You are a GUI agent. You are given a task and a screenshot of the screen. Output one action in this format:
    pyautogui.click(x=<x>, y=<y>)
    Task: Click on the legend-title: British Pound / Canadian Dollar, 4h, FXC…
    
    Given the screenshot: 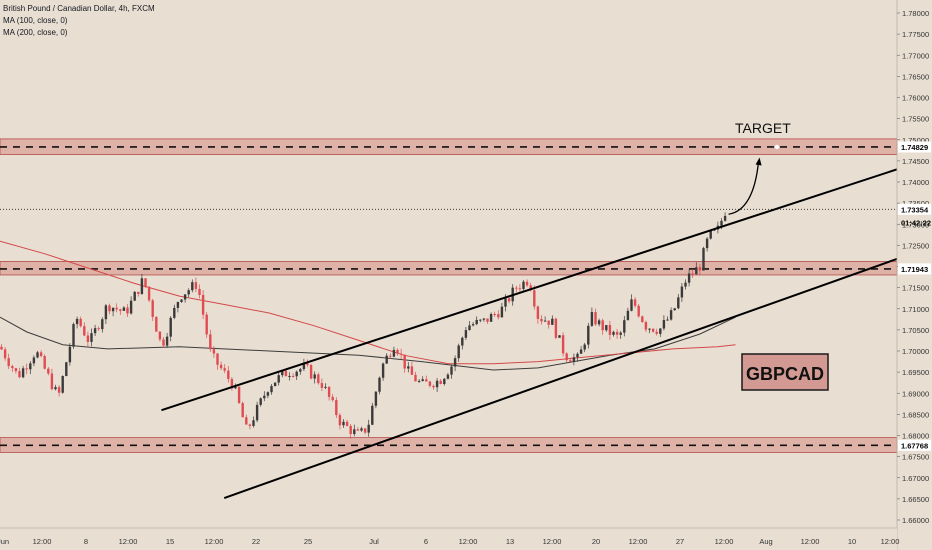 What is the action you would take?
    pyautogui.click(x=79, y=8)
    